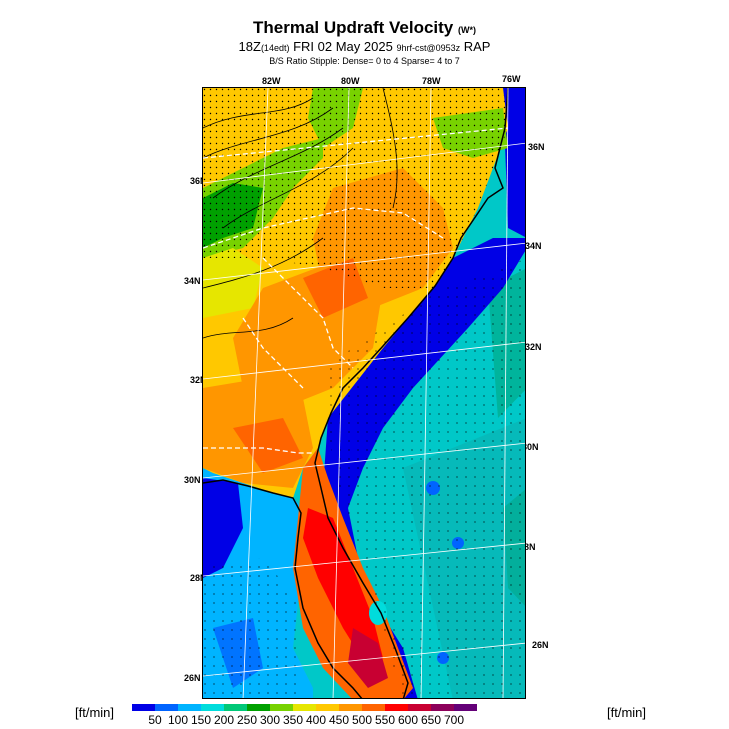 This screenshot has height=729, width=729. What do you see at coordinates (253, 628) in the screenshot?
I see `stipple-sparse-gulf` at bounding box center [253, 628].